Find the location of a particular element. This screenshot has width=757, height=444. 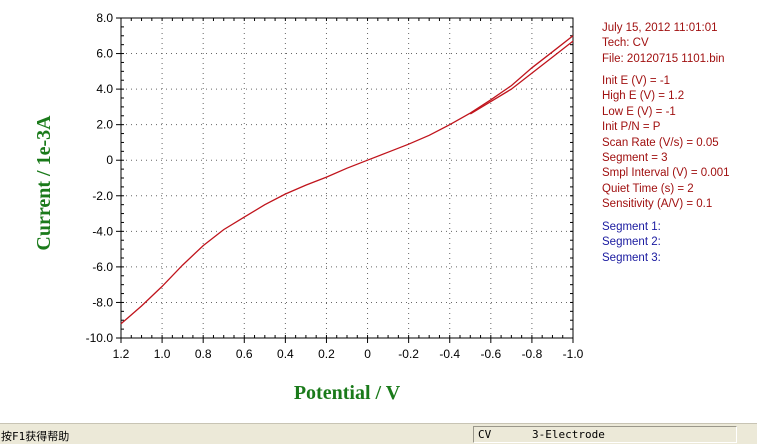

y-tick-label: 8.0 is located at coordinates (104, 18).